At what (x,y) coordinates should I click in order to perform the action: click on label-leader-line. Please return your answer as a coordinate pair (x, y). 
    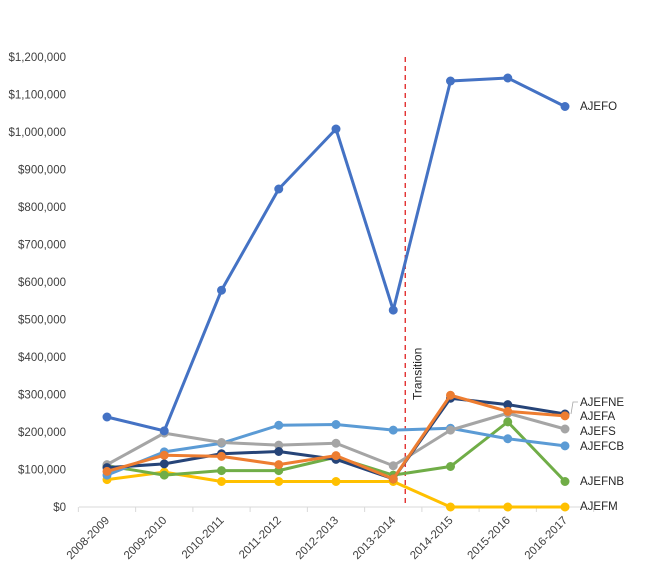
    Looking at the image, I should click on (574, 408).